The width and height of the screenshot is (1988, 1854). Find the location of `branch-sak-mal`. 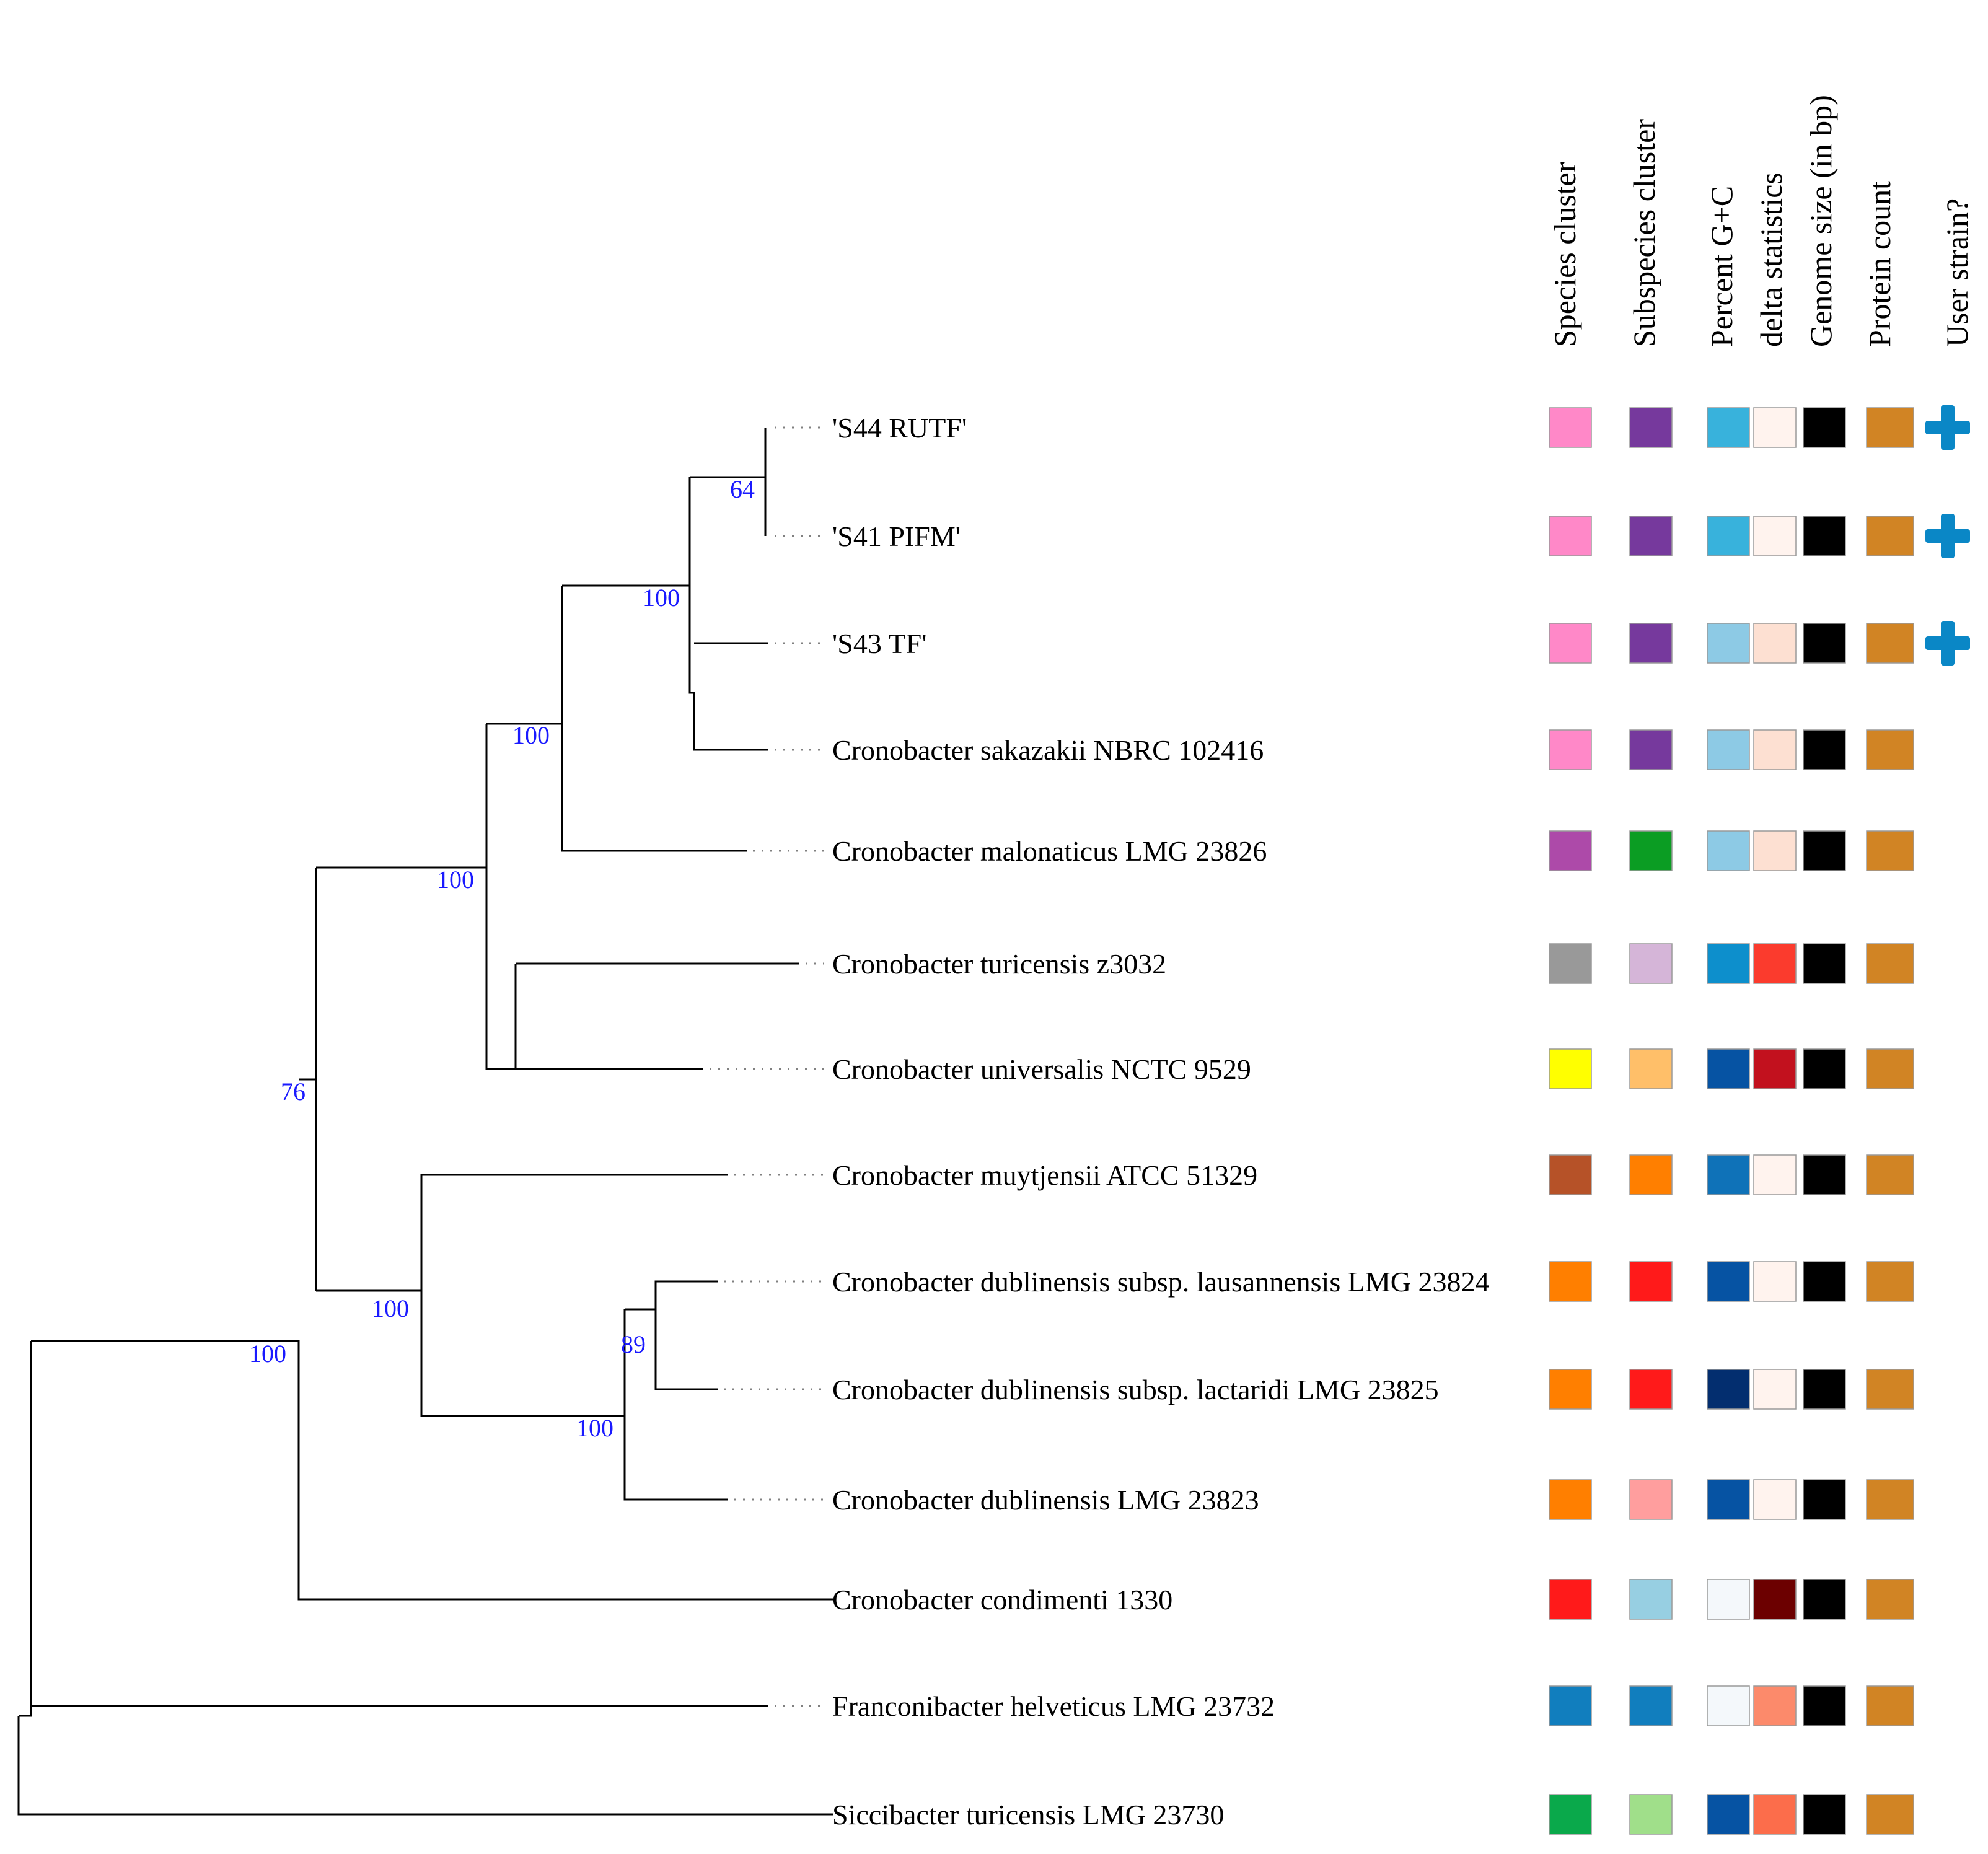

branch-sak-mal is located at coordinates (616, 719).